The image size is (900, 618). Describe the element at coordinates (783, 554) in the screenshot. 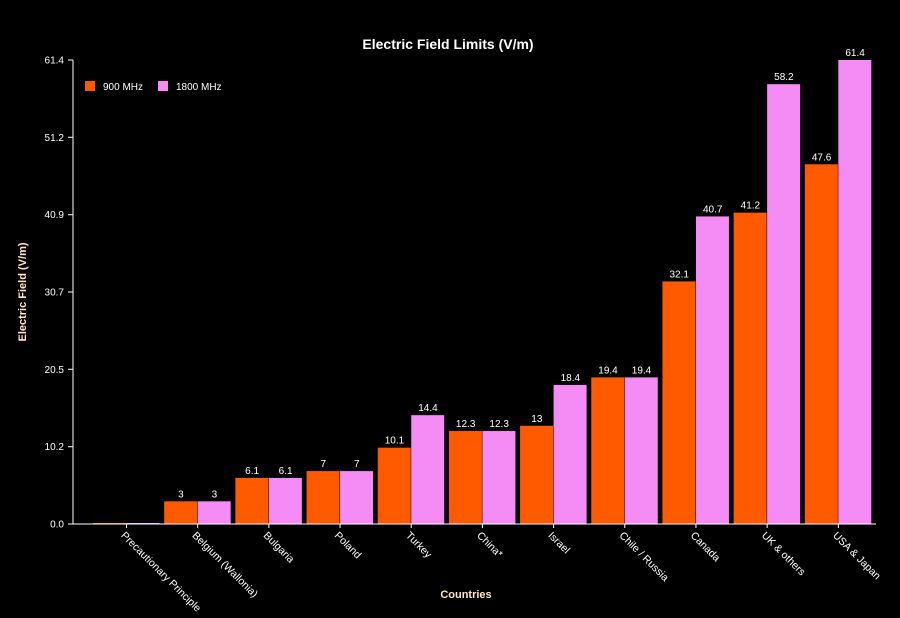

I see `x-tick-label: UK & others` at that location.